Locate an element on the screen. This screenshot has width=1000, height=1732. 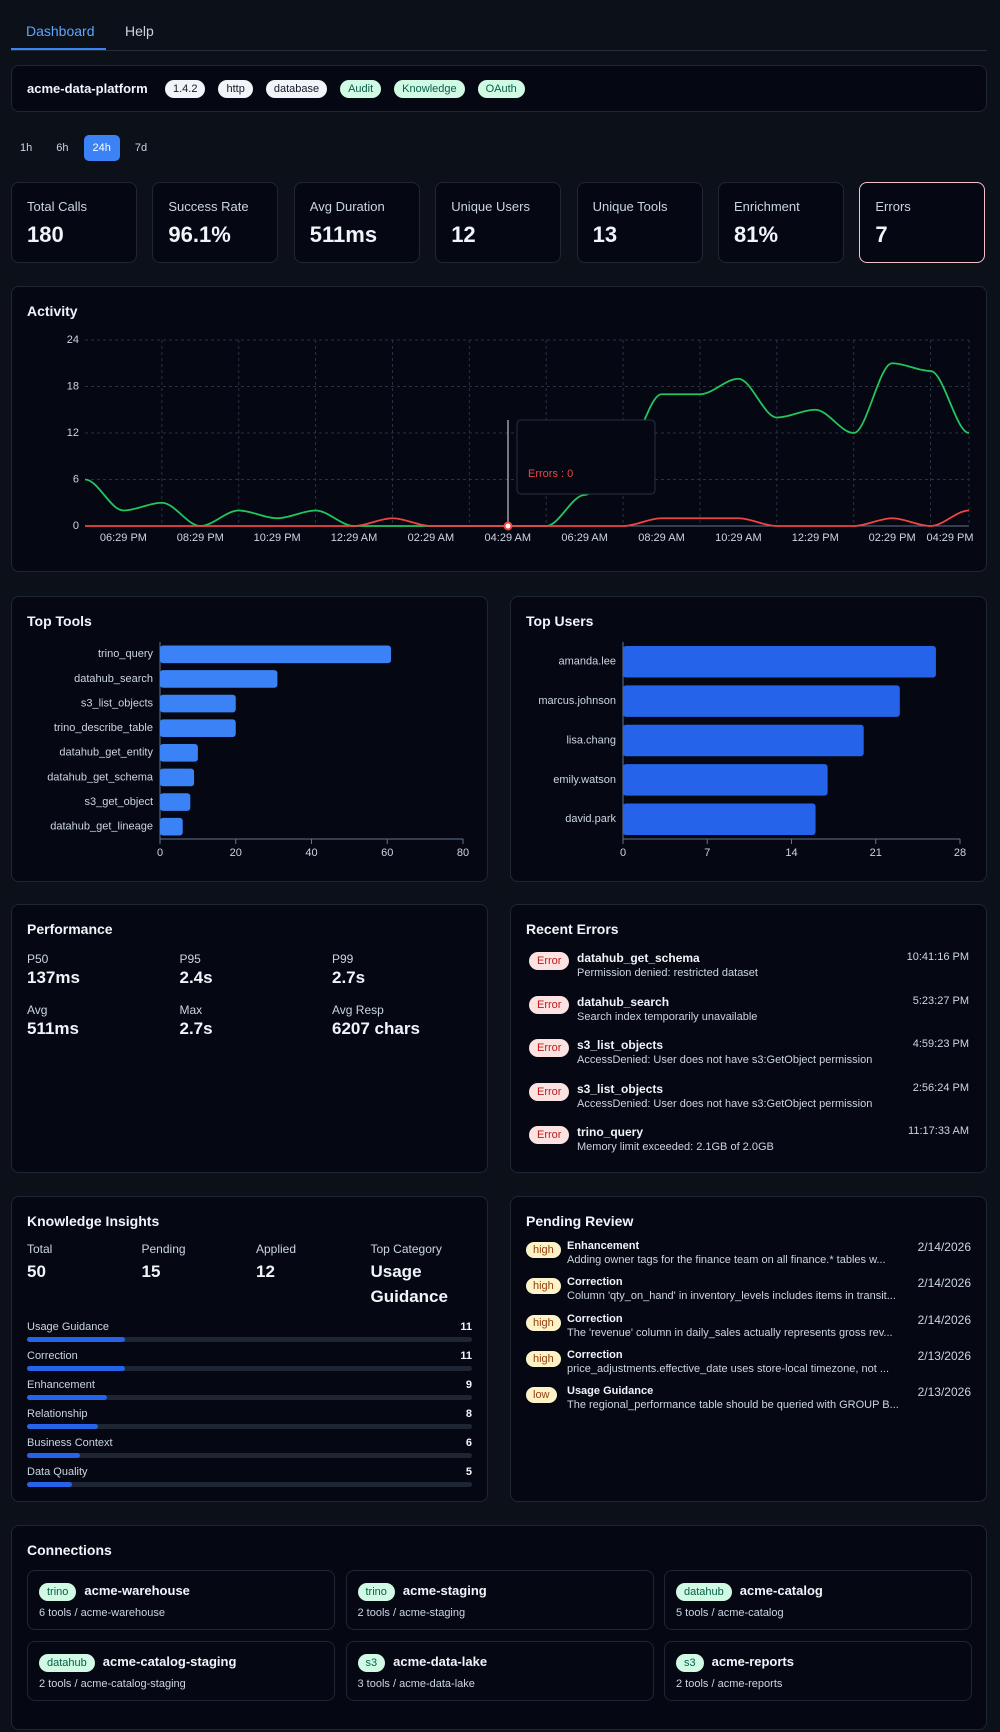
connection-card: s3 acme-reports 2 tools / acme-reports is located at coordinates (818, 1671).